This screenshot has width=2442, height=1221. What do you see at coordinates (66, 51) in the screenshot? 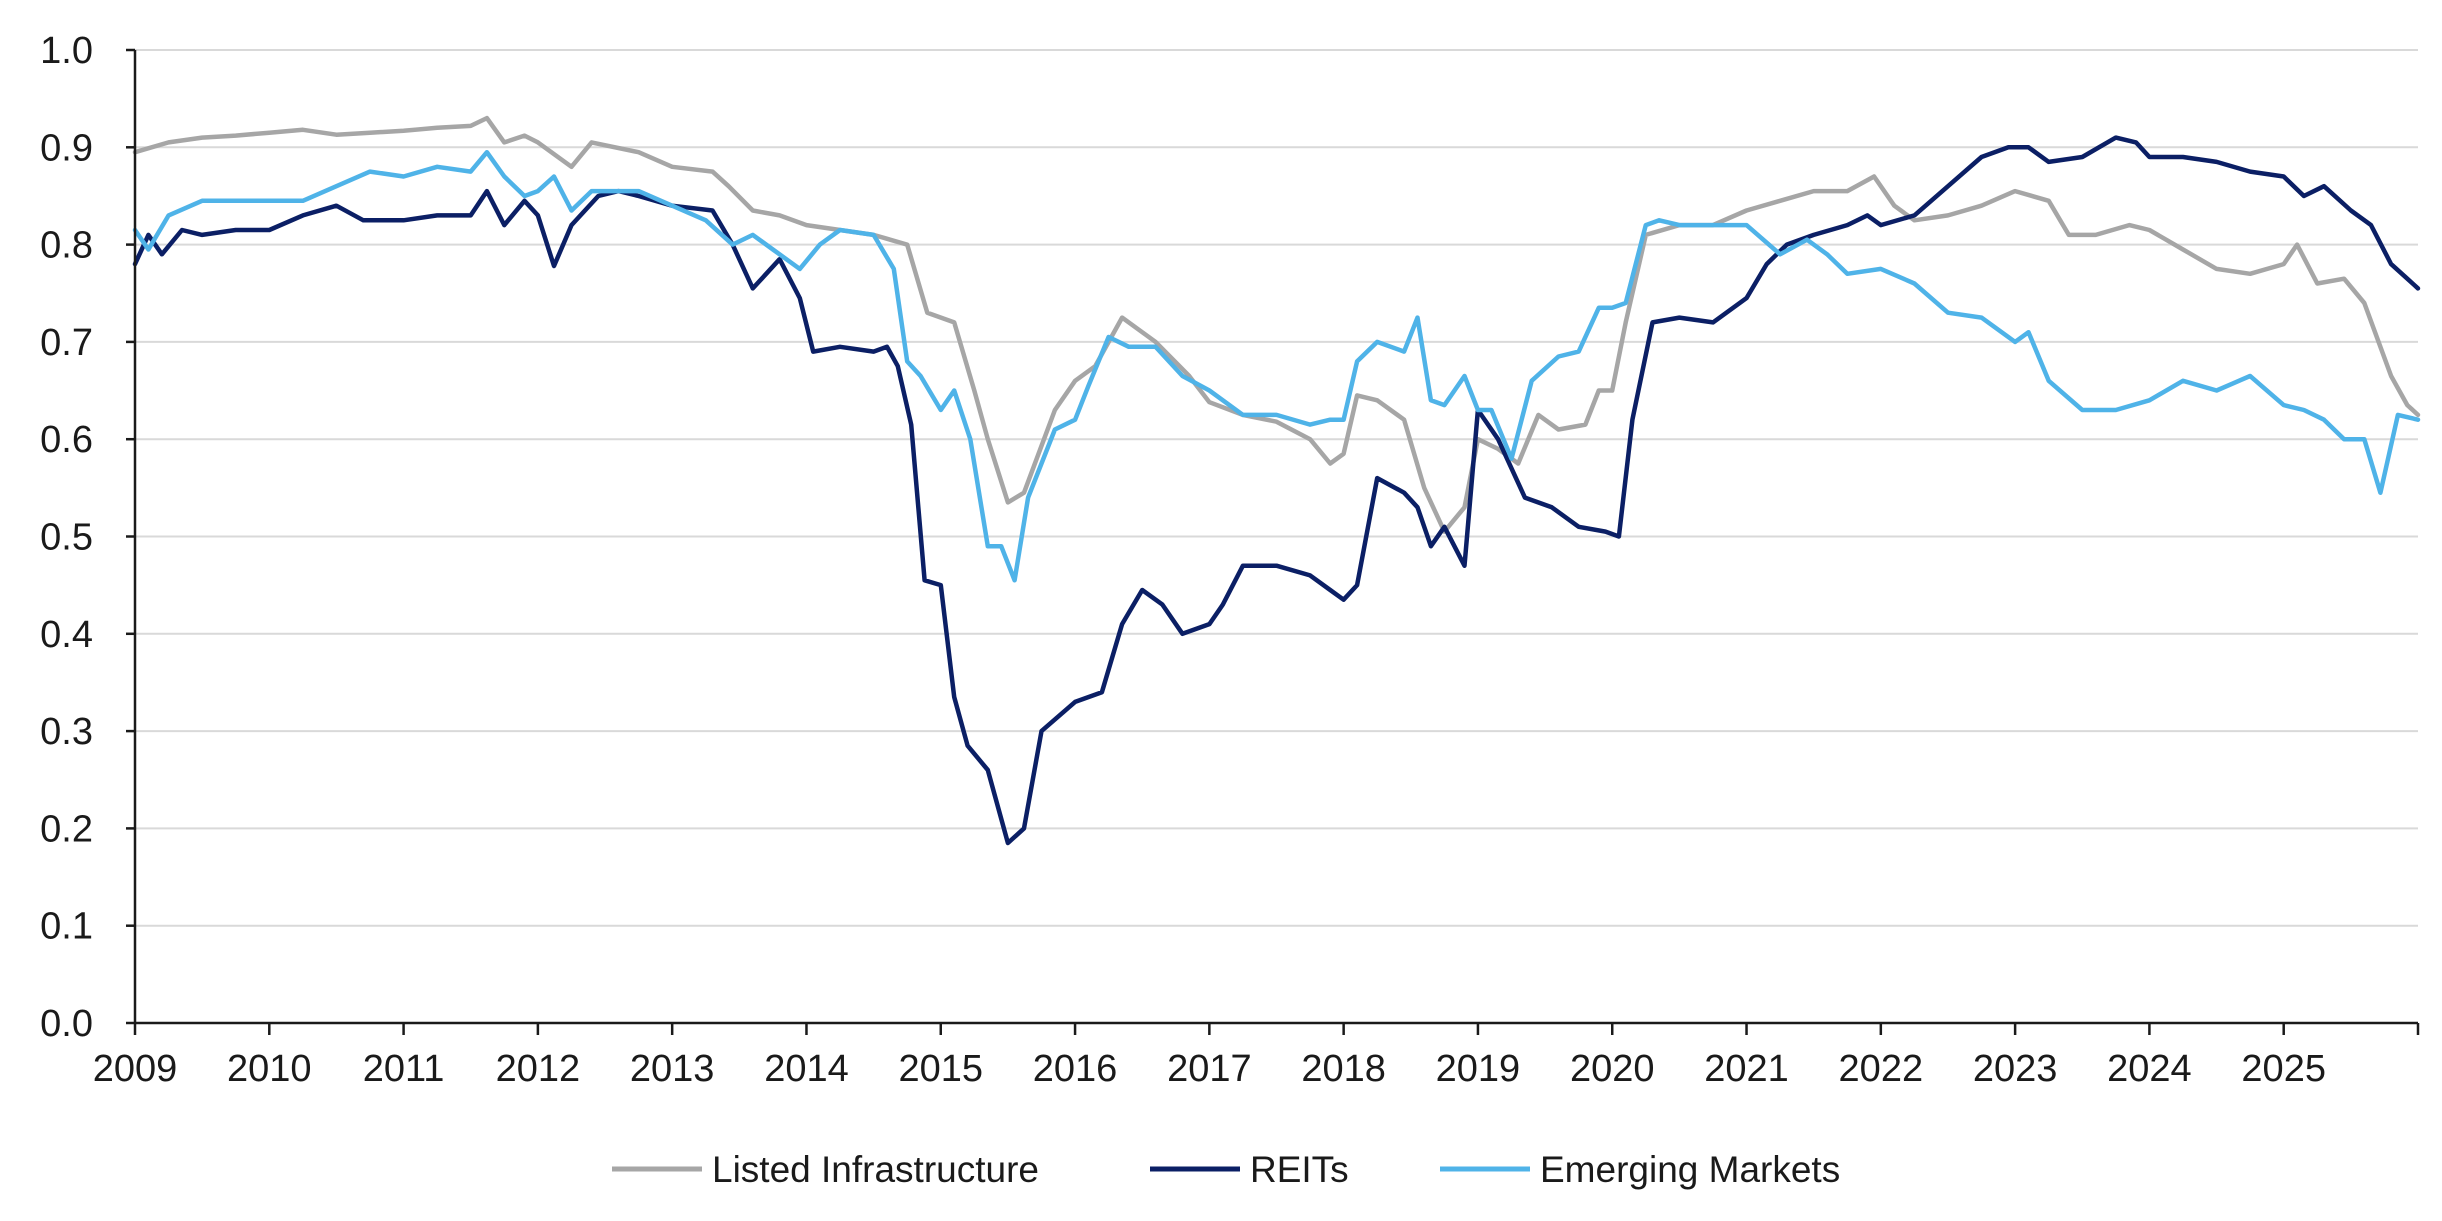
I see `y-tick-label: 1.0` at bounding box center [66, 51].